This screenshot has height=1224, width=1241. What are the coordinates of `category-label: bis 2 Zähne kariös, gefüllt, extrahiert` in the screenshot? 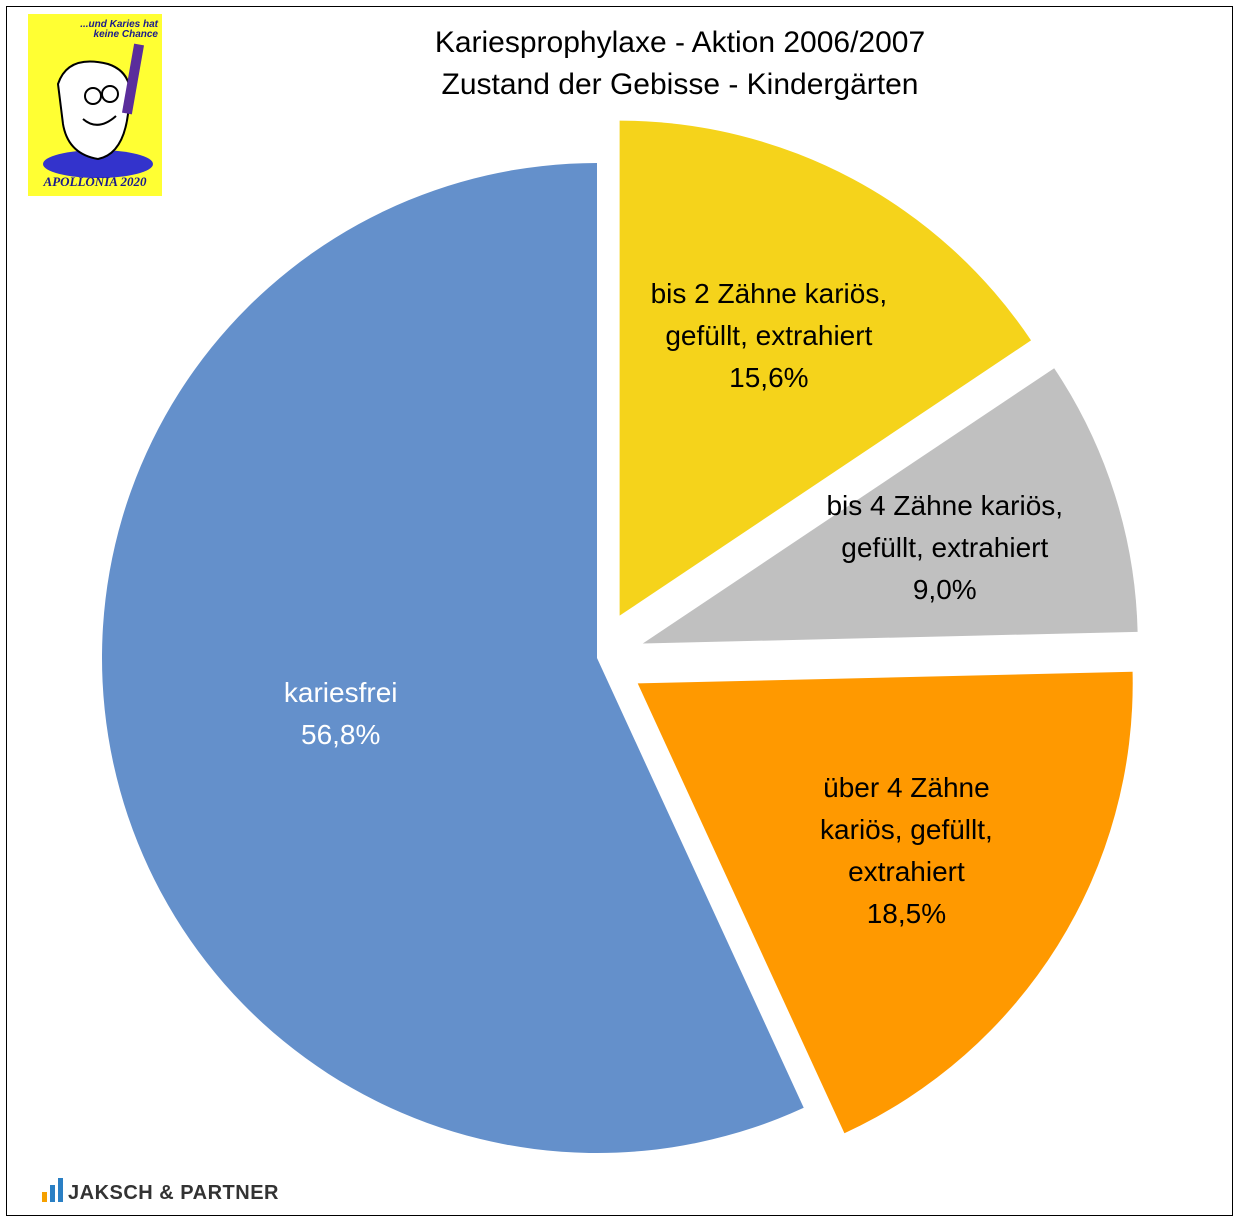 It's located at (769, 315).